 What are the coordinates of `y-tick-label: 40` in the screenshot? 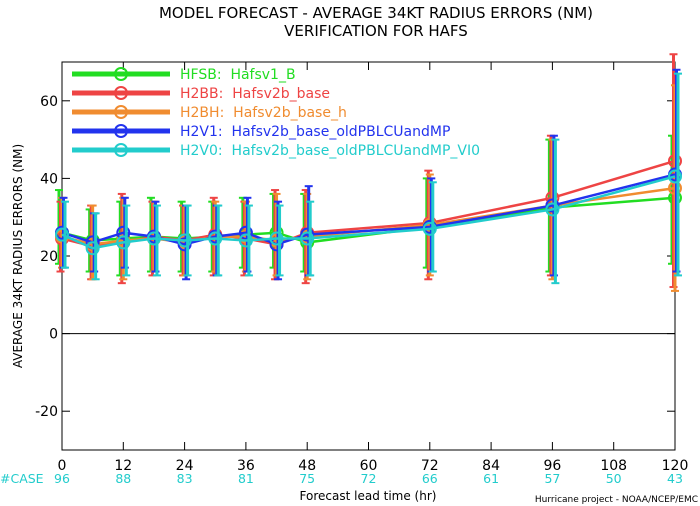 It's located at (49, 179).